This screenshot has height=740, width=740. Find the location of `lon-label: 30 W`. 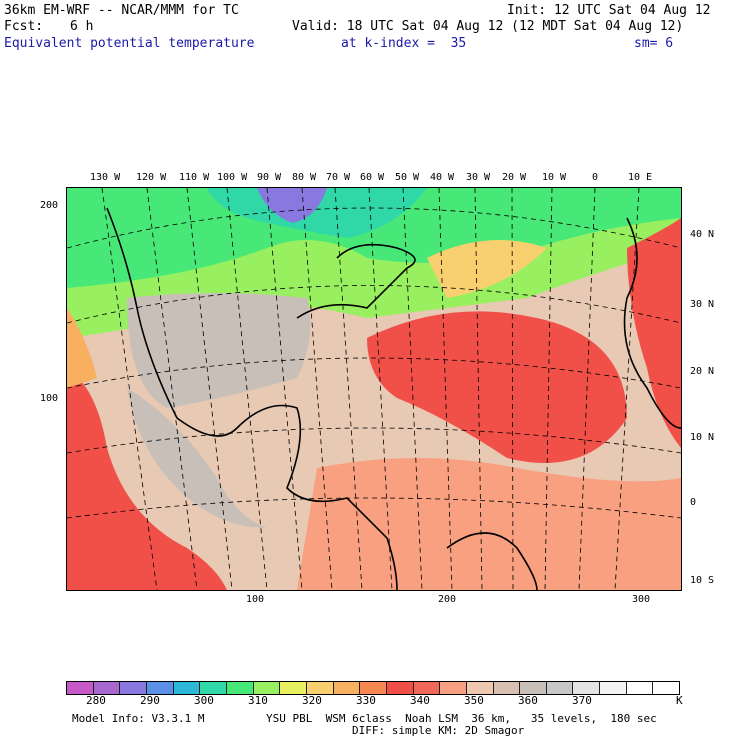

lon-label: 30 W is located at coordinates (478, 177).